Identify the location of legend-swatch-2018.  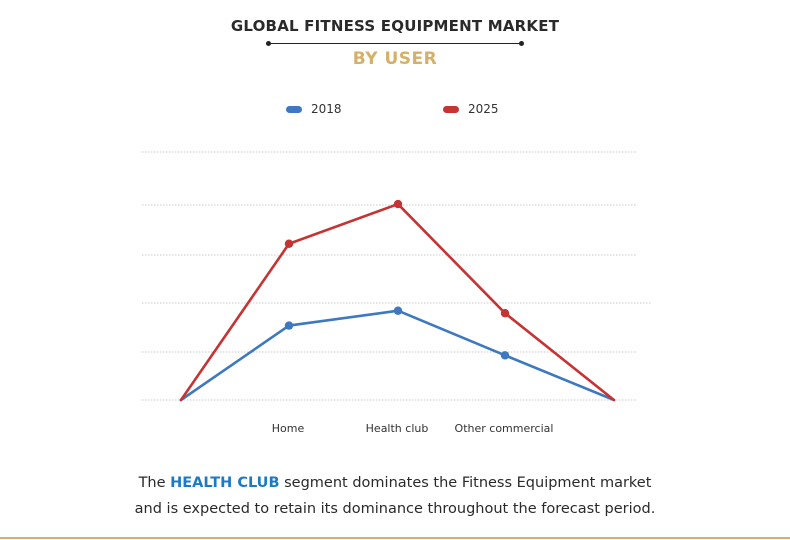
(294, 109).